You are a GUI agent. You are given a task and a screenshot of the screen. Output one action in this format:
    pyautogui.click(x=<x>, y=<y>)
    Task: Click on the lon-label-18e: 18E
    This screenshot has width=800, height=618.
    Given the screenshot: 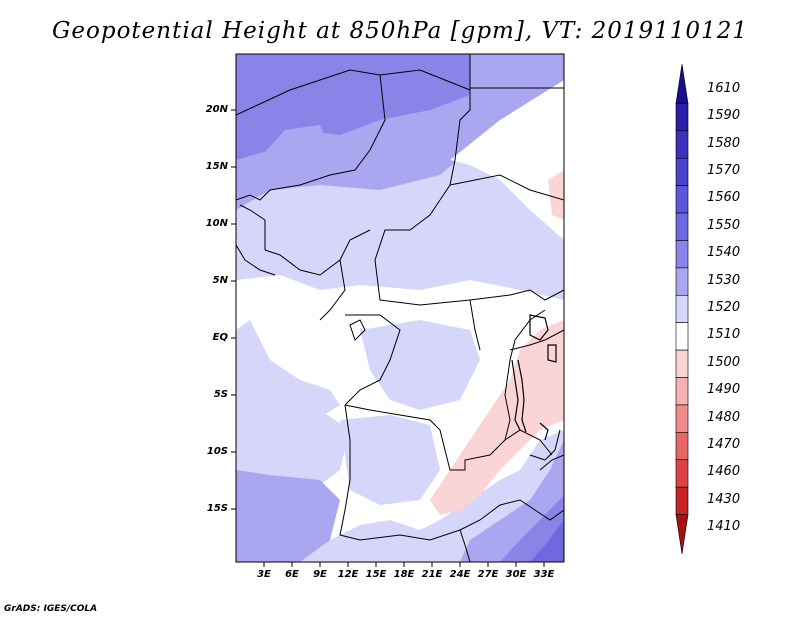 What is the action you would take?
    pyautogui.click(x=404, y=574)
    